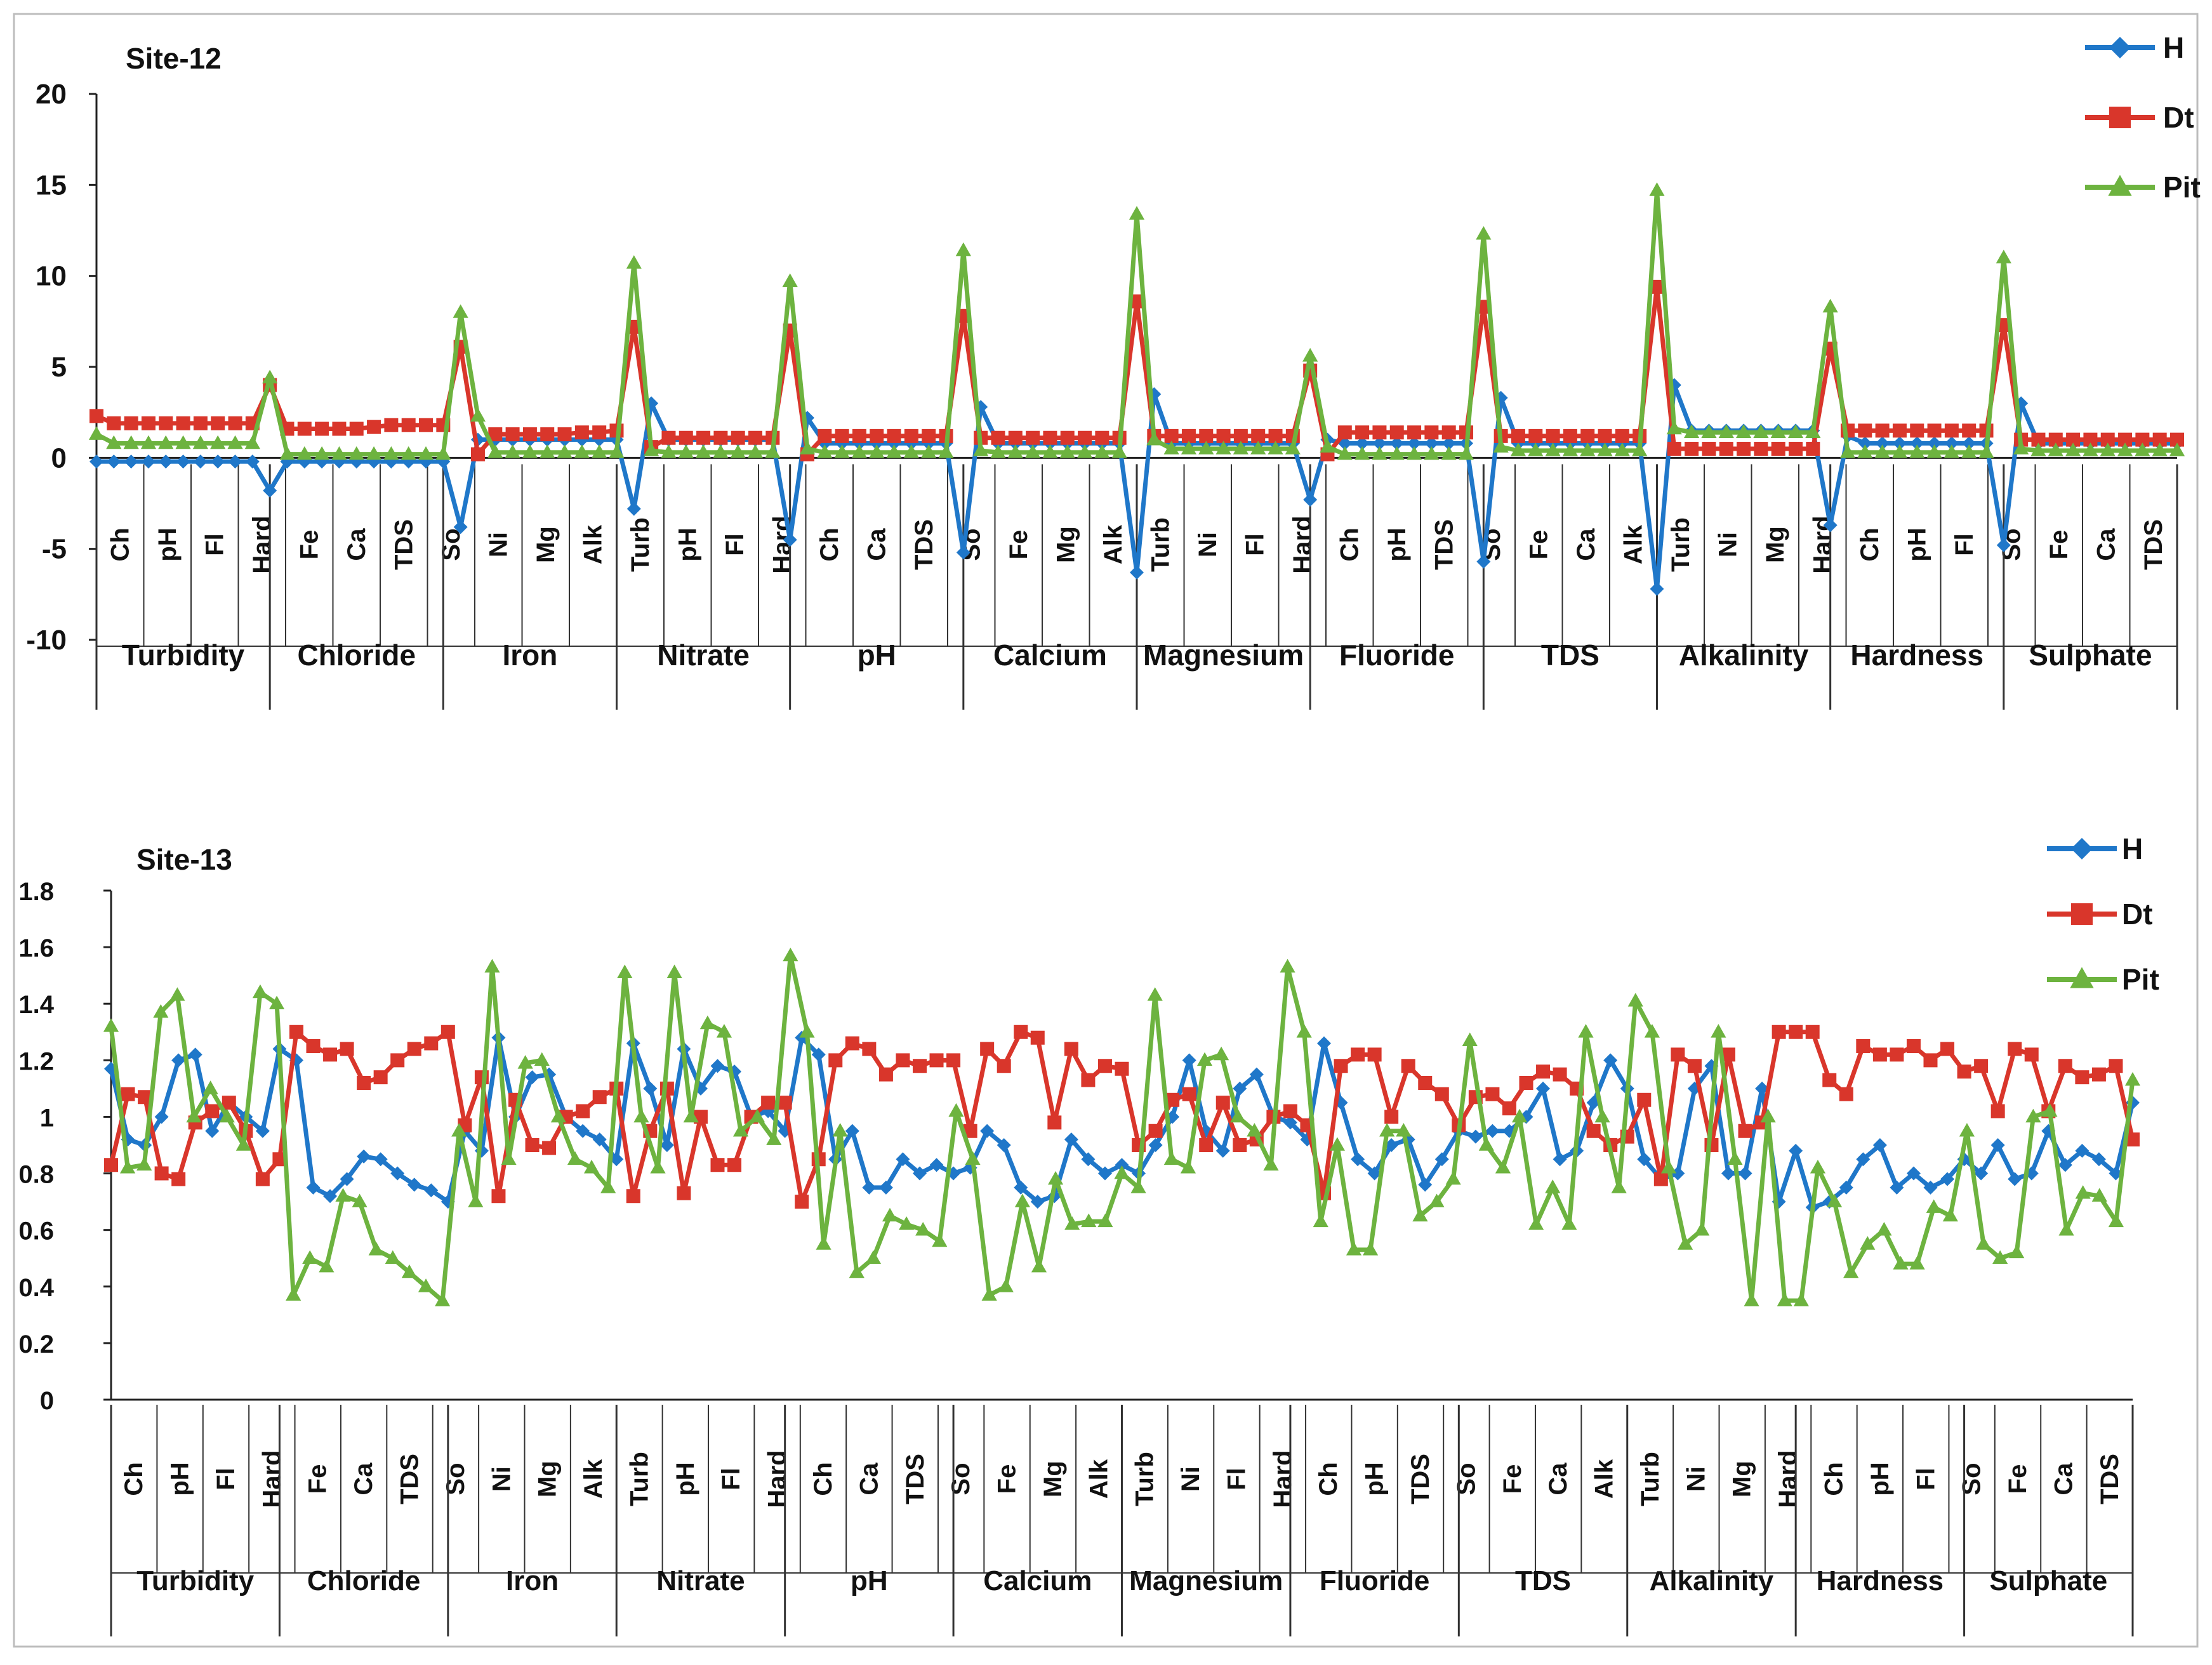 This screenshot has height=1665, width=2212. What do you see at coordinates (36, 948) in the screenshot?
I see `y-tick-label: 1.6` at bounding box center [36, 948].